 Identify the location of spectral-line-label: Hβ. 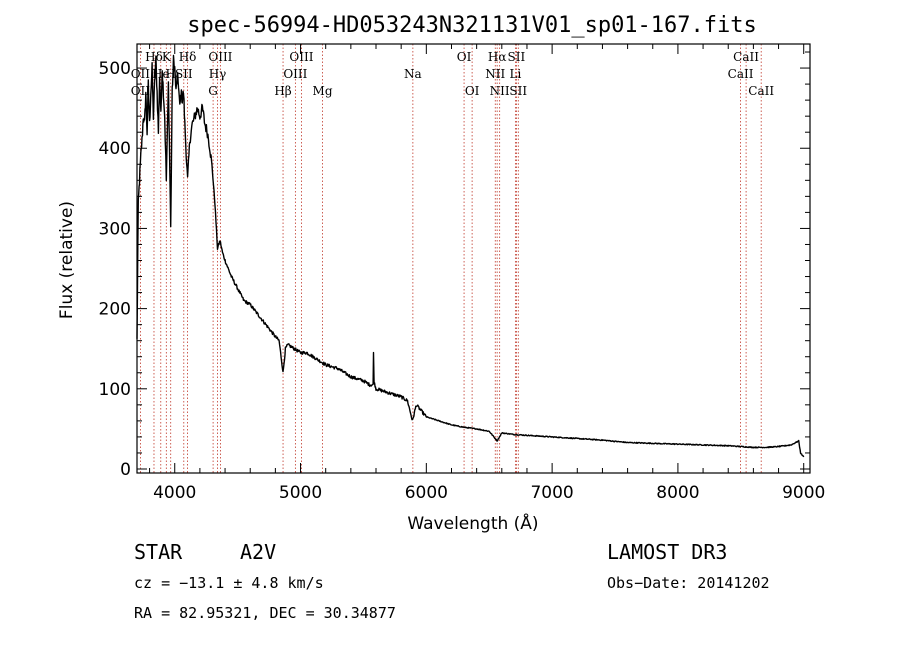
(282, 91).